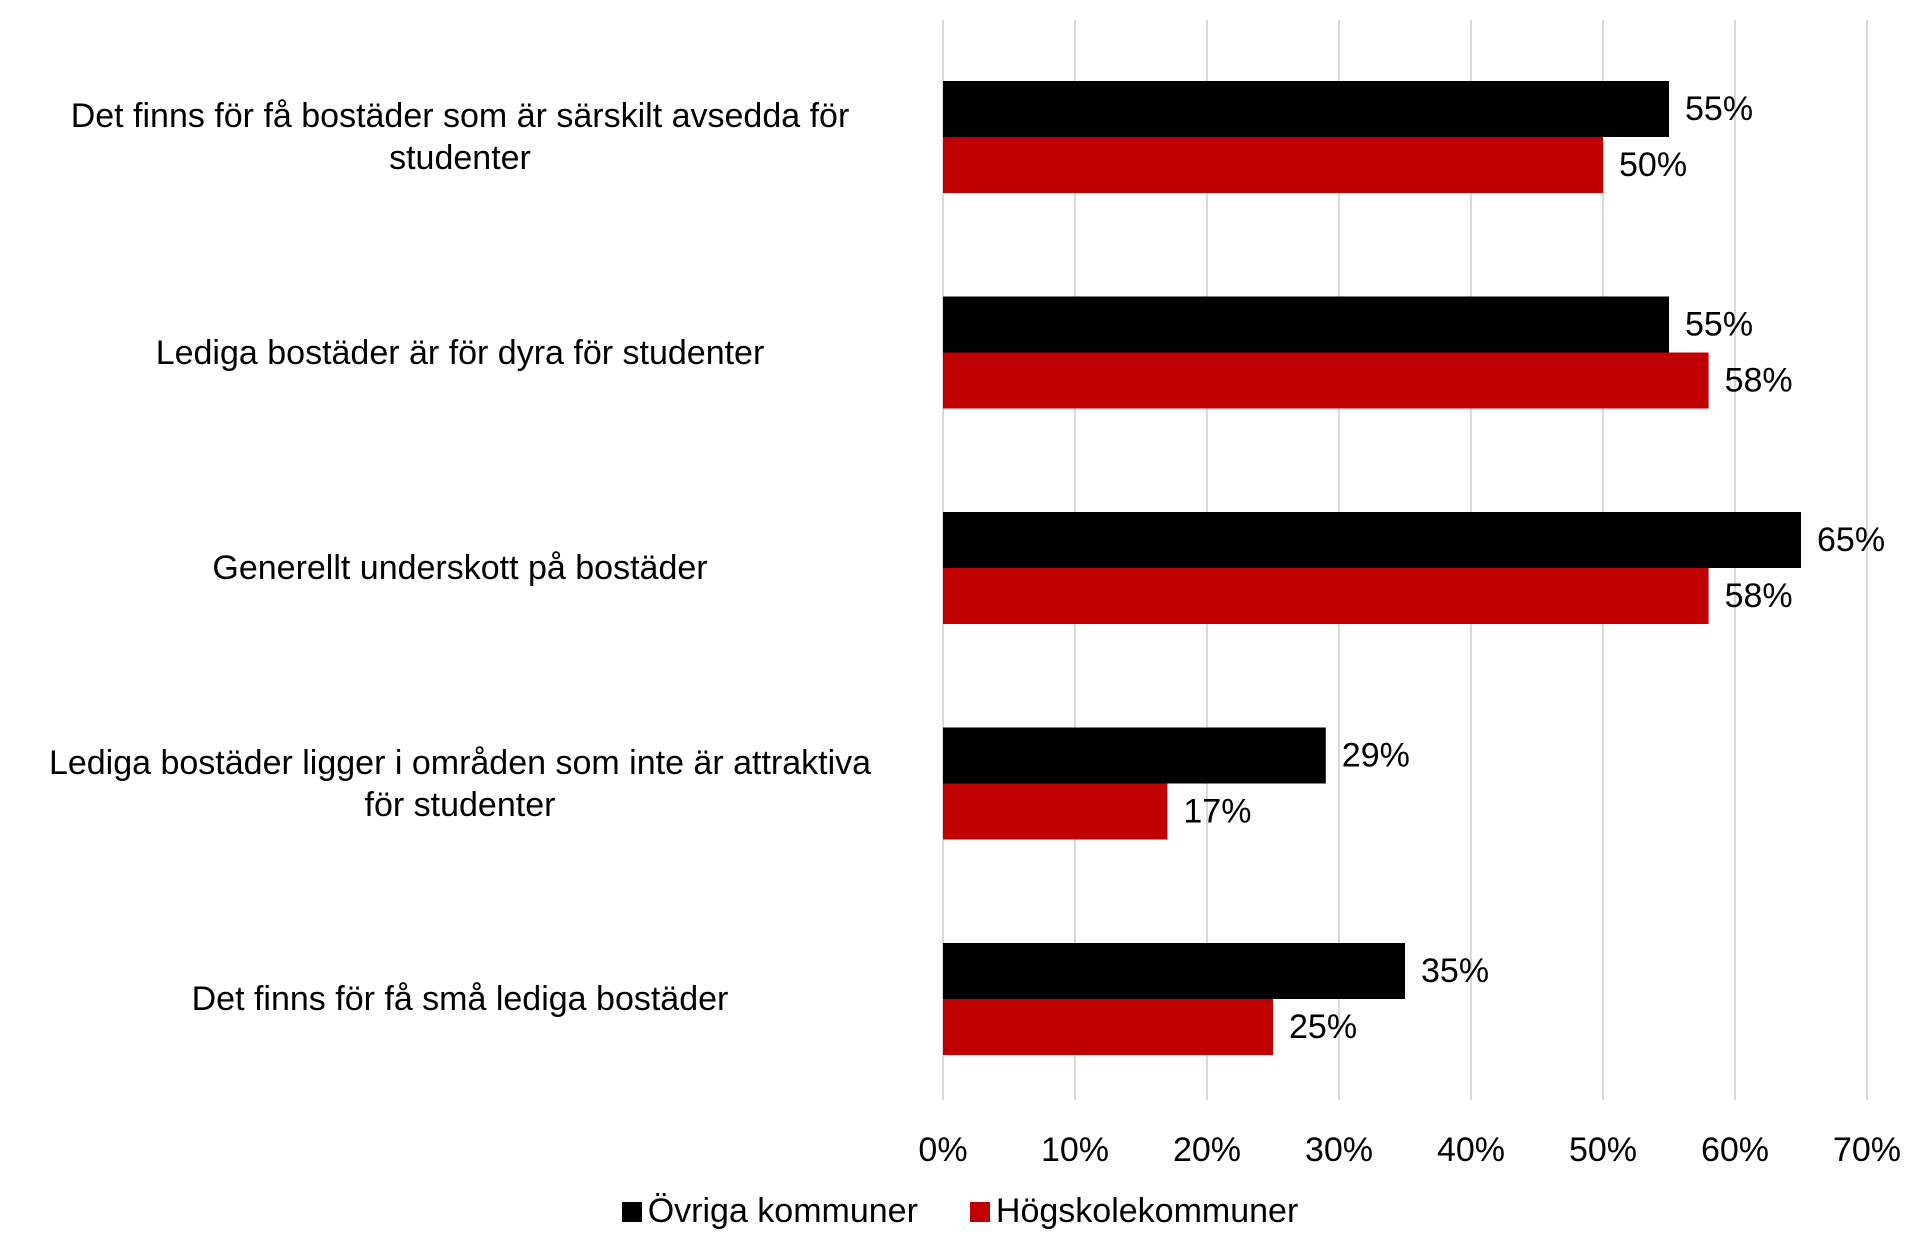  What do you see at coordinates (1759, 596) in the screenshot?
I see `data-label-hogskole-2: 58%` at bounding box center [1759, 596].